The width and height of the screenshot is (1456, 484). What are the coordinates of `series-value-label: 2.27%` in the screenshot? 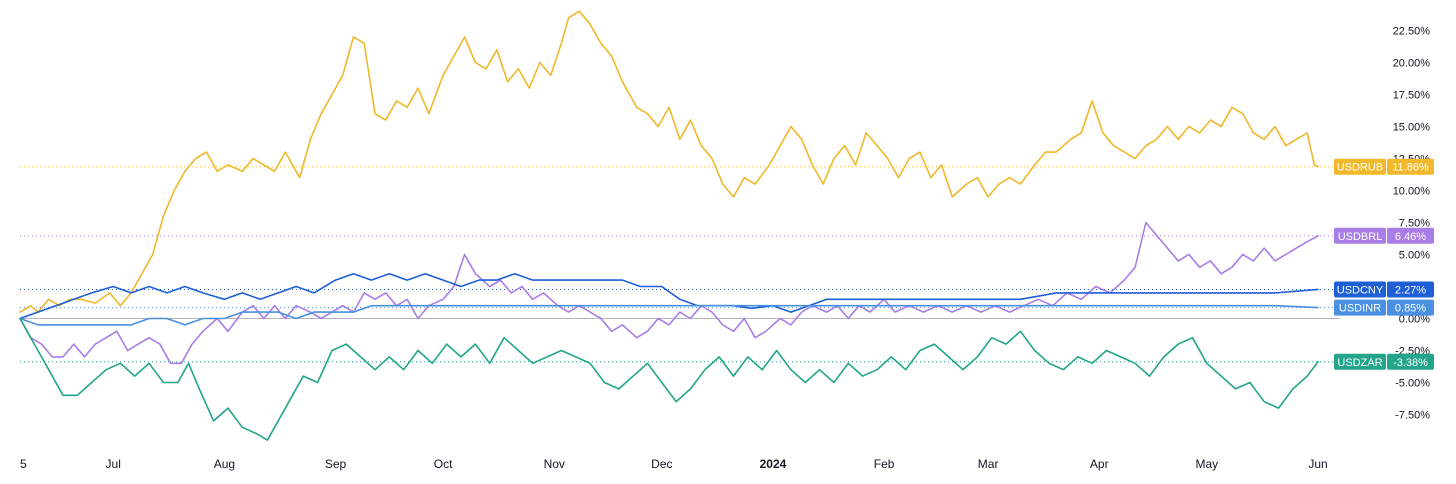 It's located at (1410, 290).